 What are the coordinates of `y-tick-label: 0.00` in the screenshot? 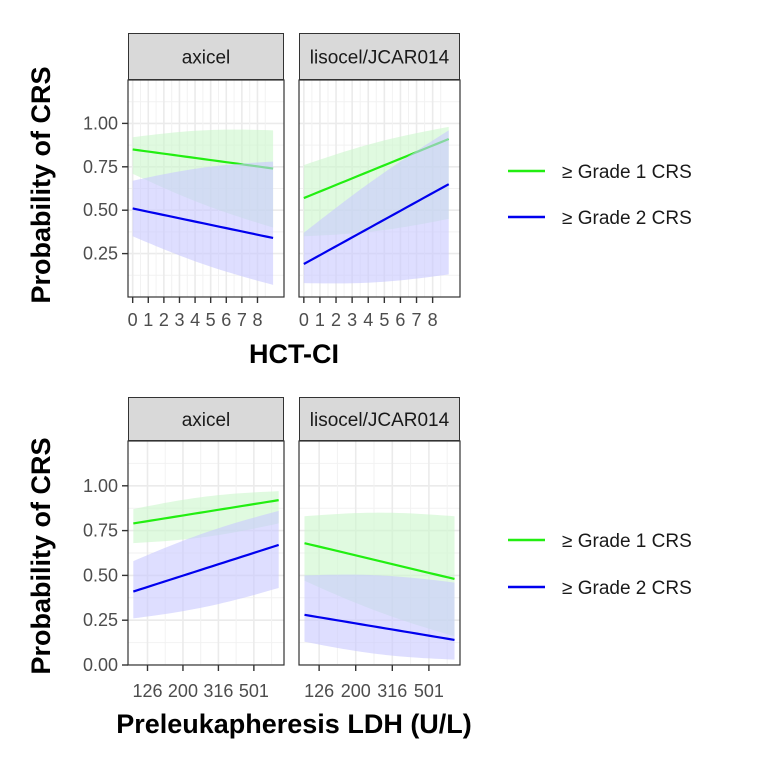 It's located at (100, 665).